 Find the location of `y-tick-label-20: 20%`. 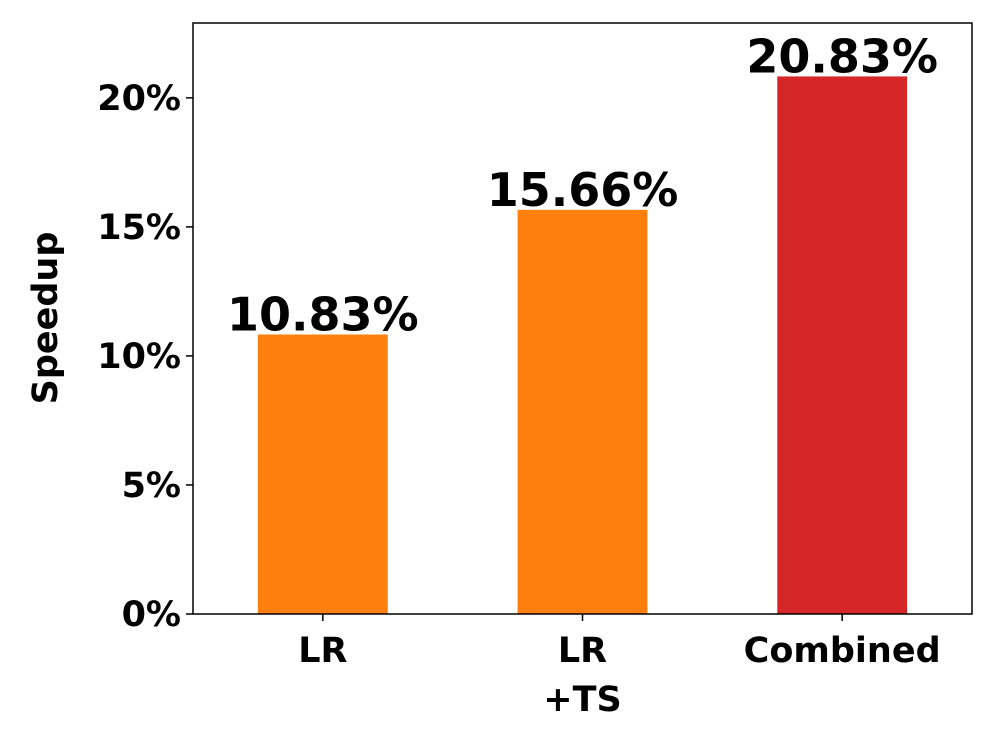

y-tick-label-20: 20% is located at coordinates (139, 99).